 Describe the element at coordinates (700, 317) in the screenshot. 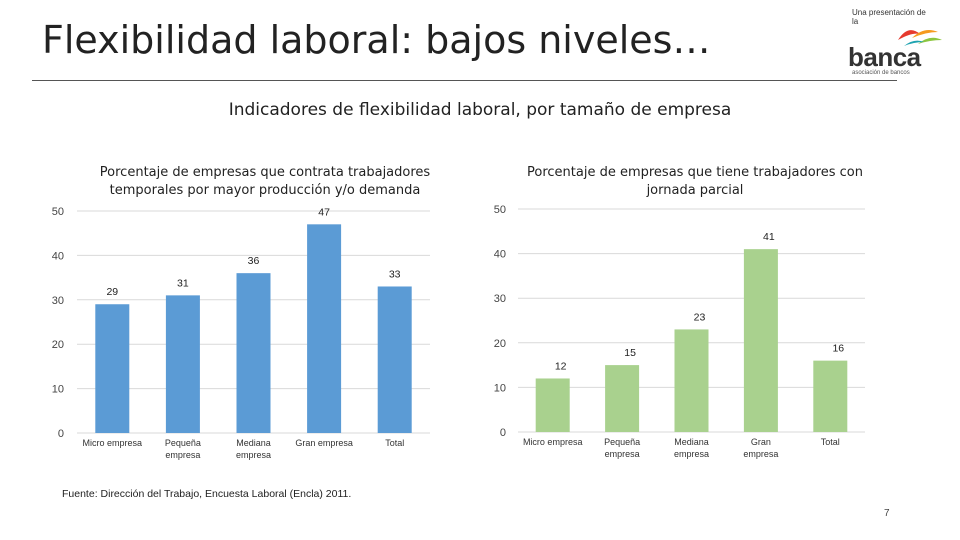

I see `chart2-data-label: 23` at that location.